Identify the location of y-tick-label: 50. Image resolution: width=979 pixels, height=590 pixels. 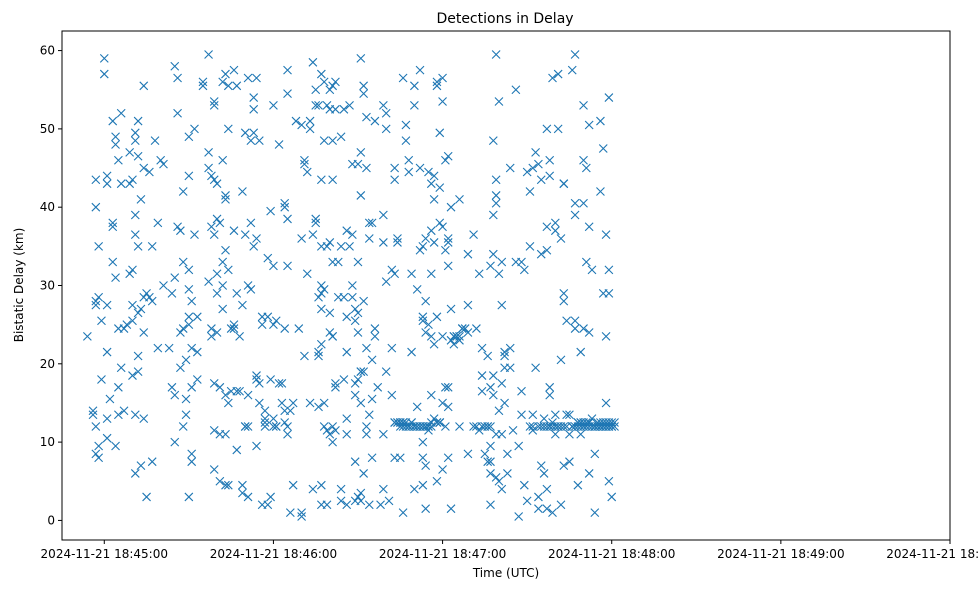
(47, 129).